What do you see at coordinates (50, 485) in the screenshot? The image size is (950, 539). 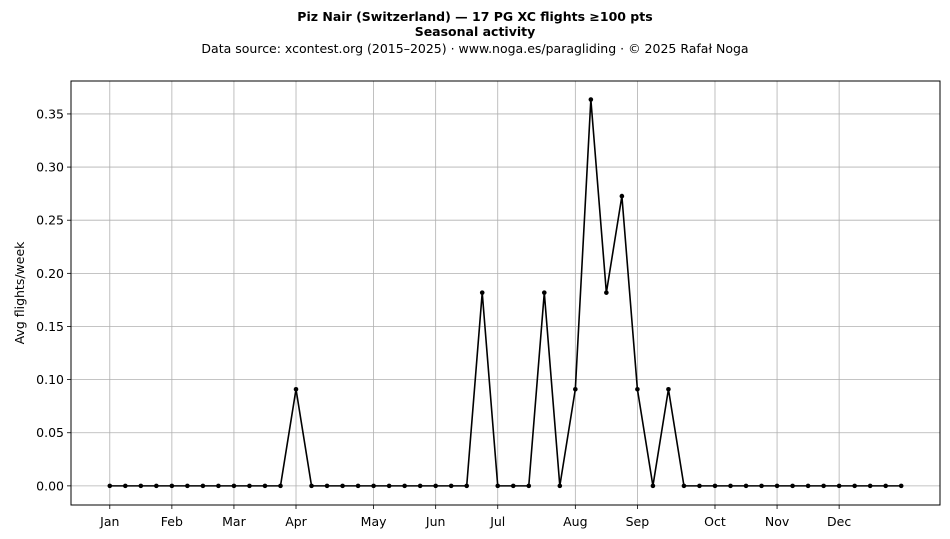 I see `y-tick-label: 0.00` at bounding box center [50, 485].